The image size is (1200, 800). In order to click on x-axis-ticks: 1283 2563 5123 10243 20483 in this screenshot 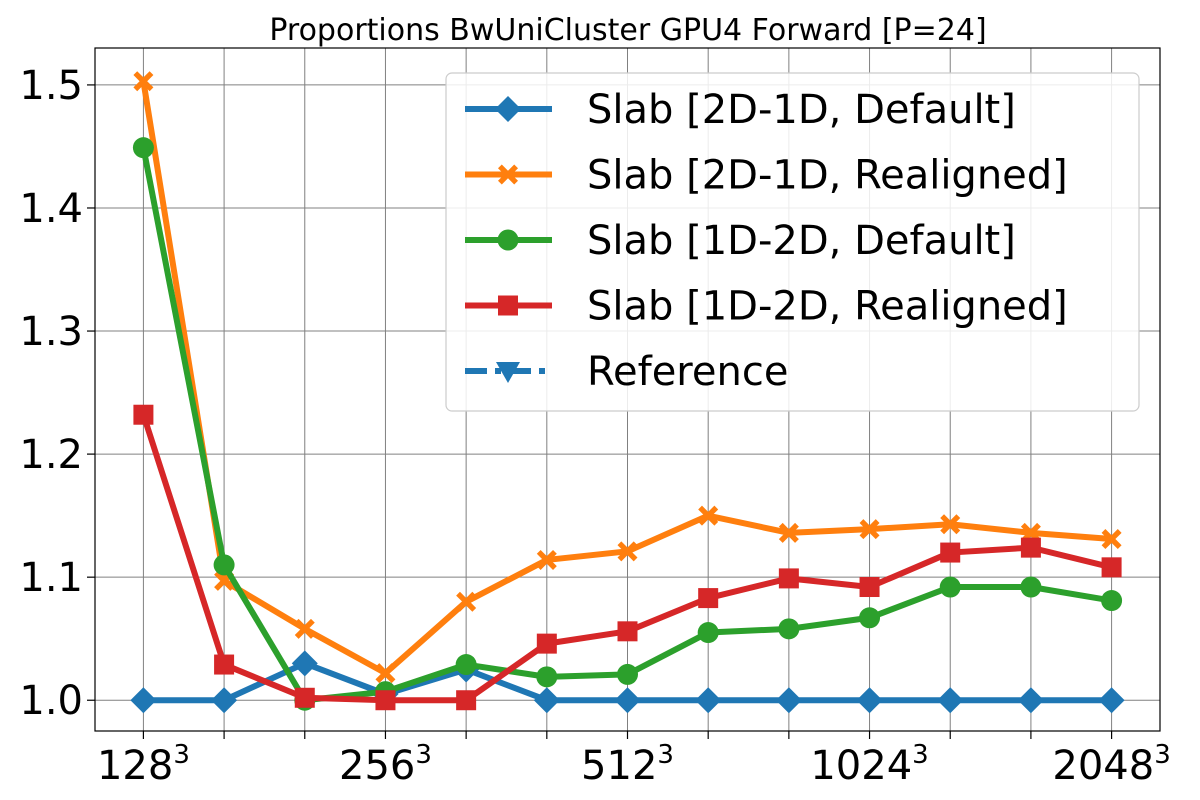, I will do `click(634, 760)`.